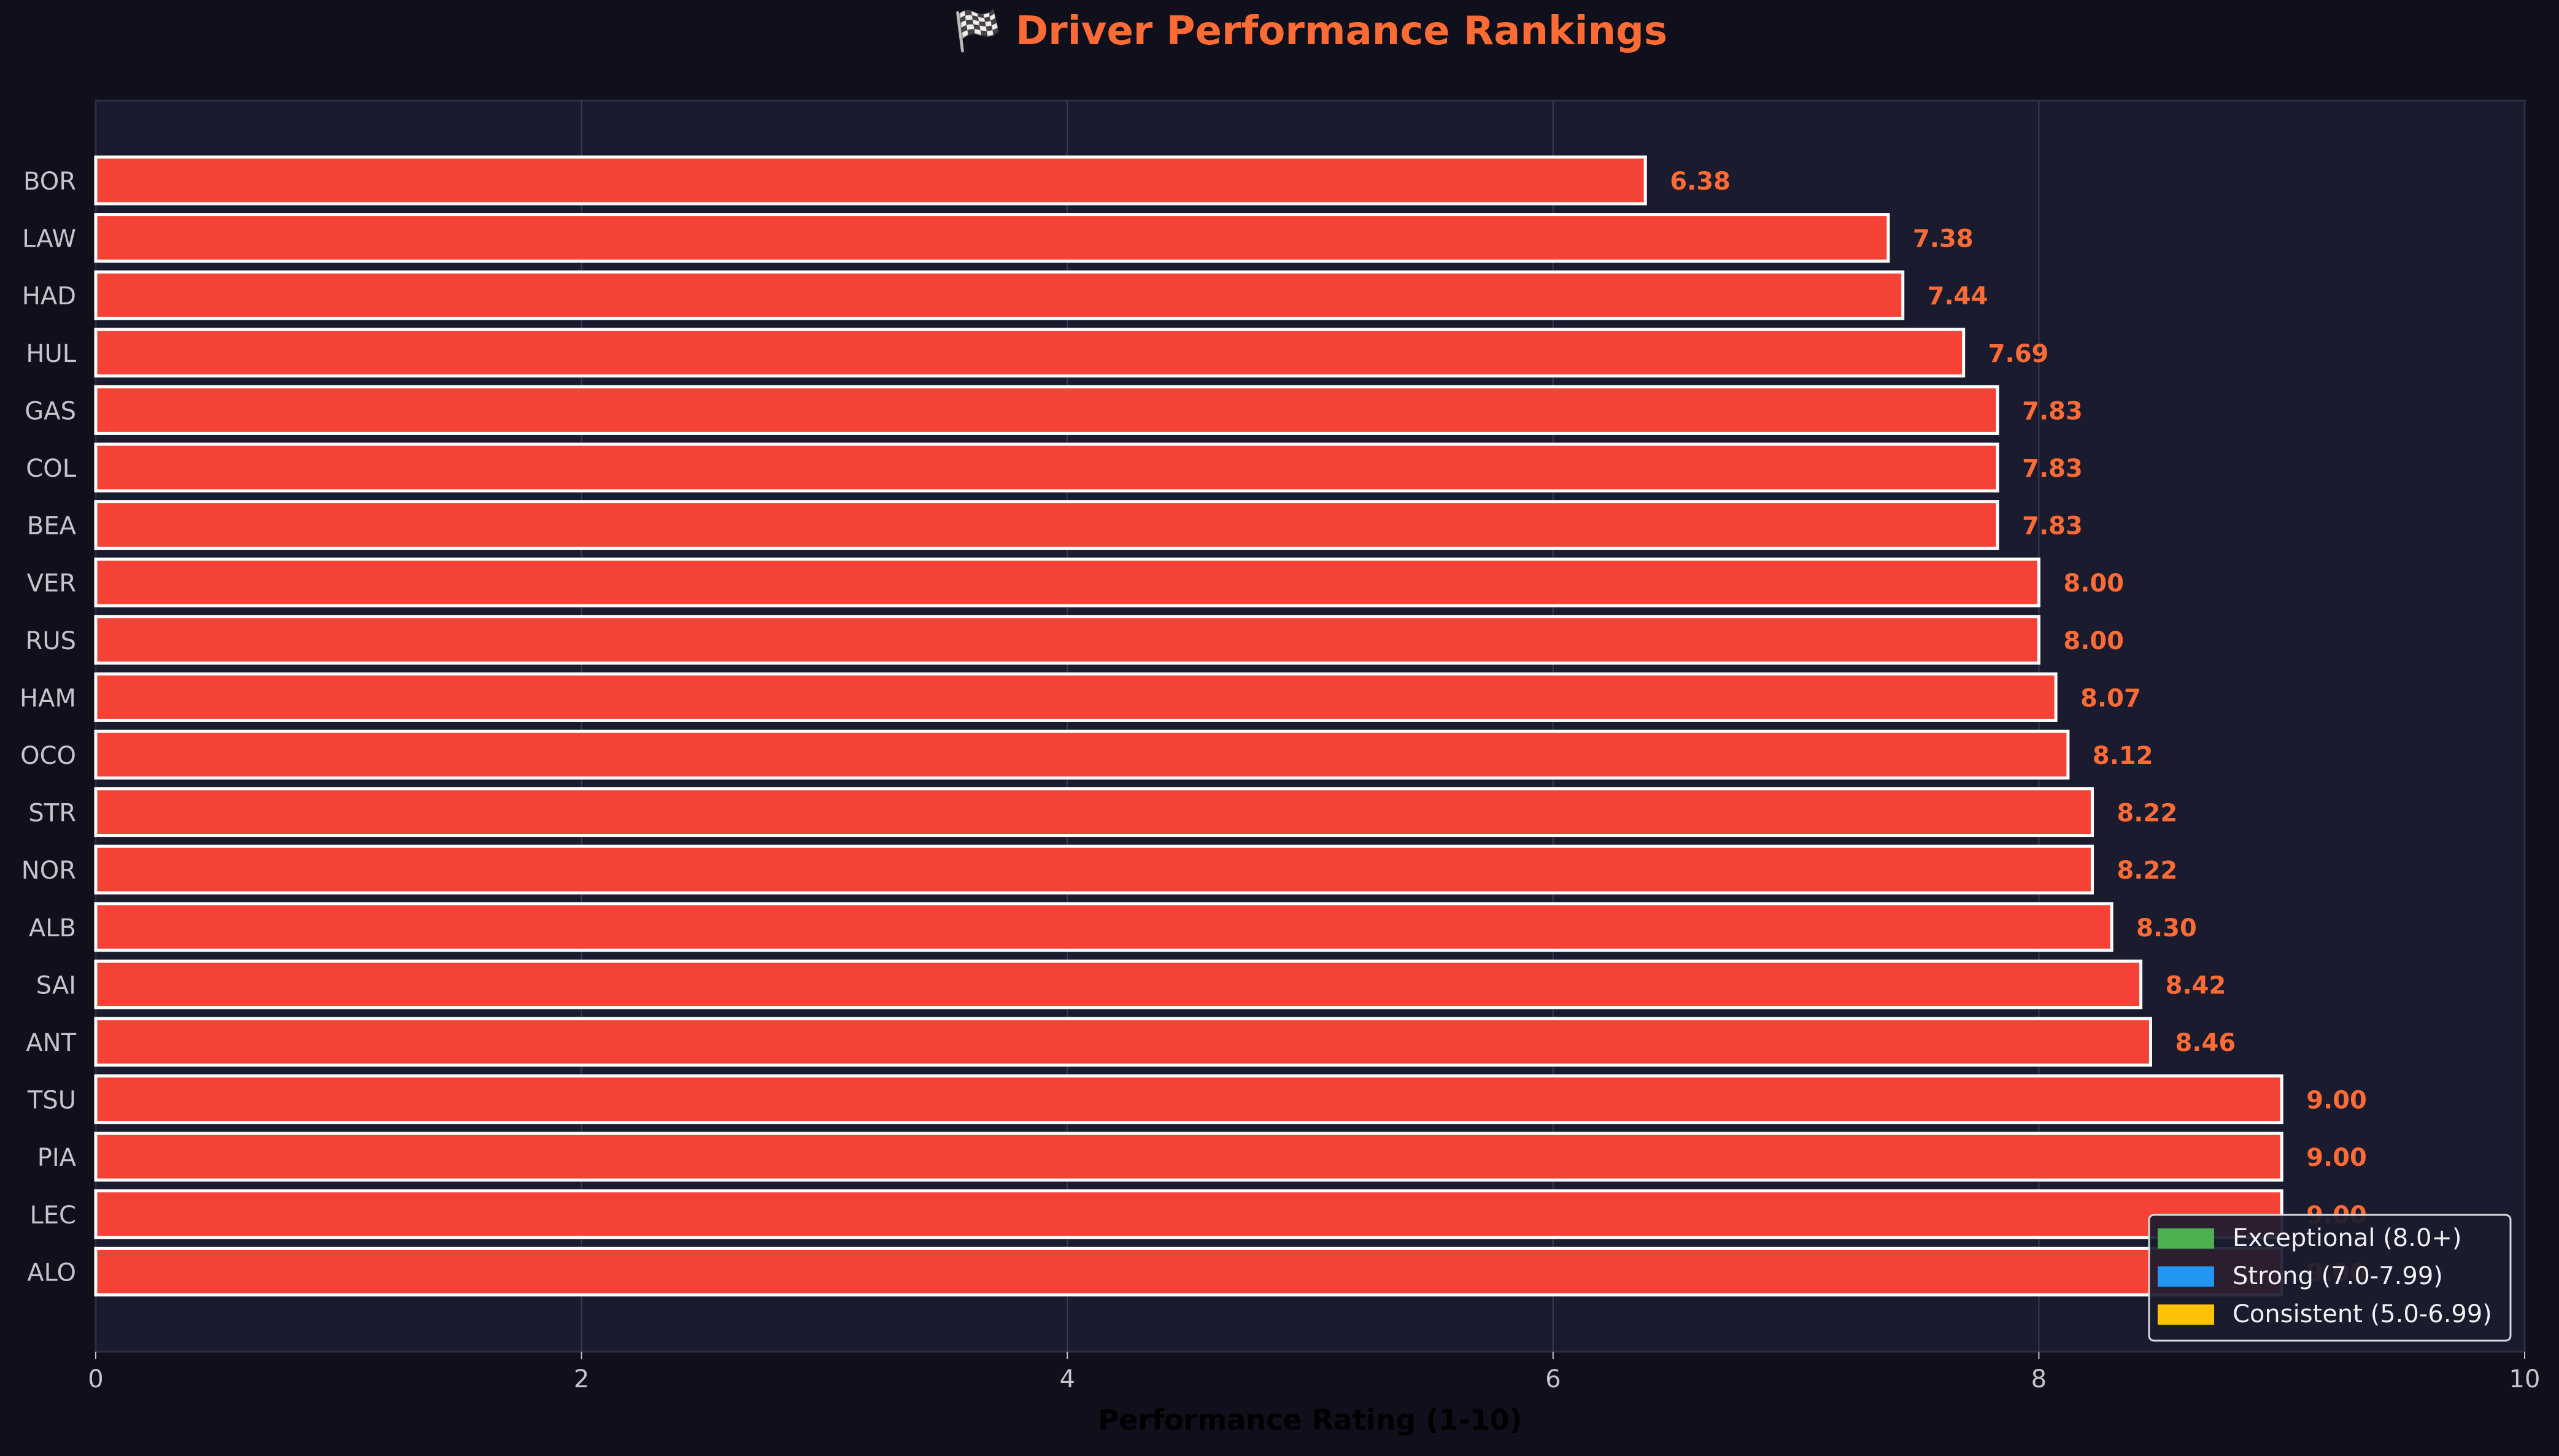 The height and width of the screenshot is (1456, 2559). What do you see at coordinates (1701, 182) in the screenshot?
I see `value-label: 6.38` at bounding box center [1701, 182].